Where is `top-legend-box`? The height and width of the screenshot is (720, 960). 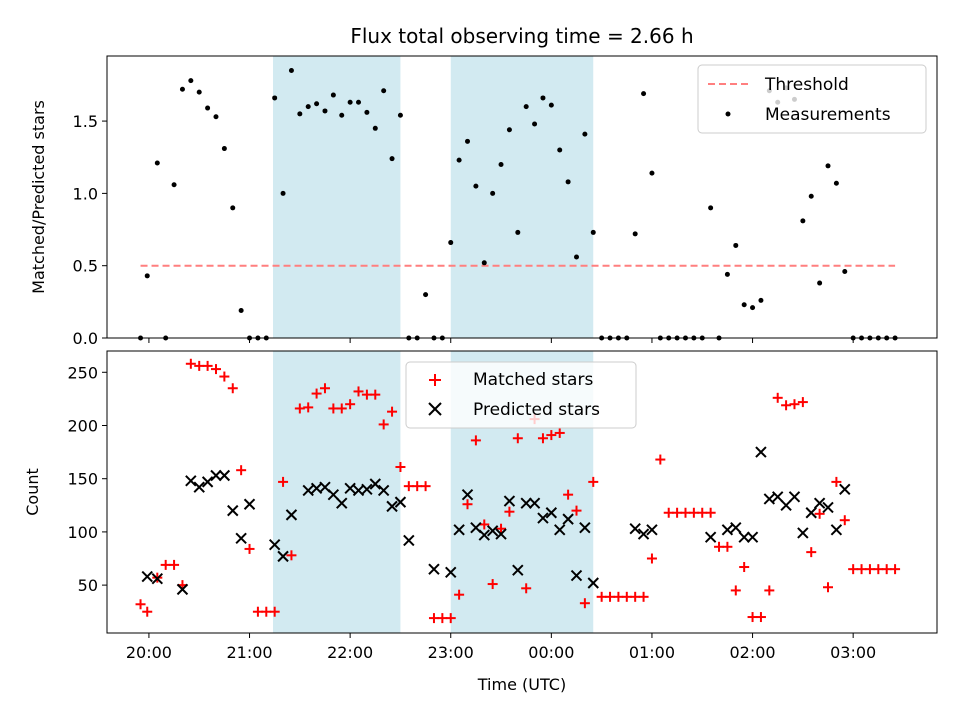 top-legend-box is located at coordinates (812, 99).